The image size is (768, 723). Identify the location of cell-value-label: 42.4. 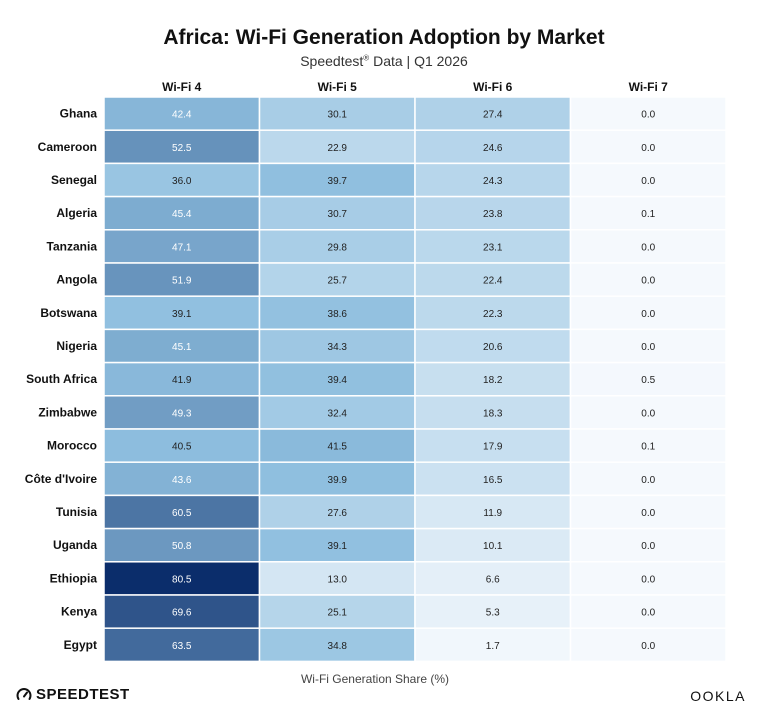
(182, 115).